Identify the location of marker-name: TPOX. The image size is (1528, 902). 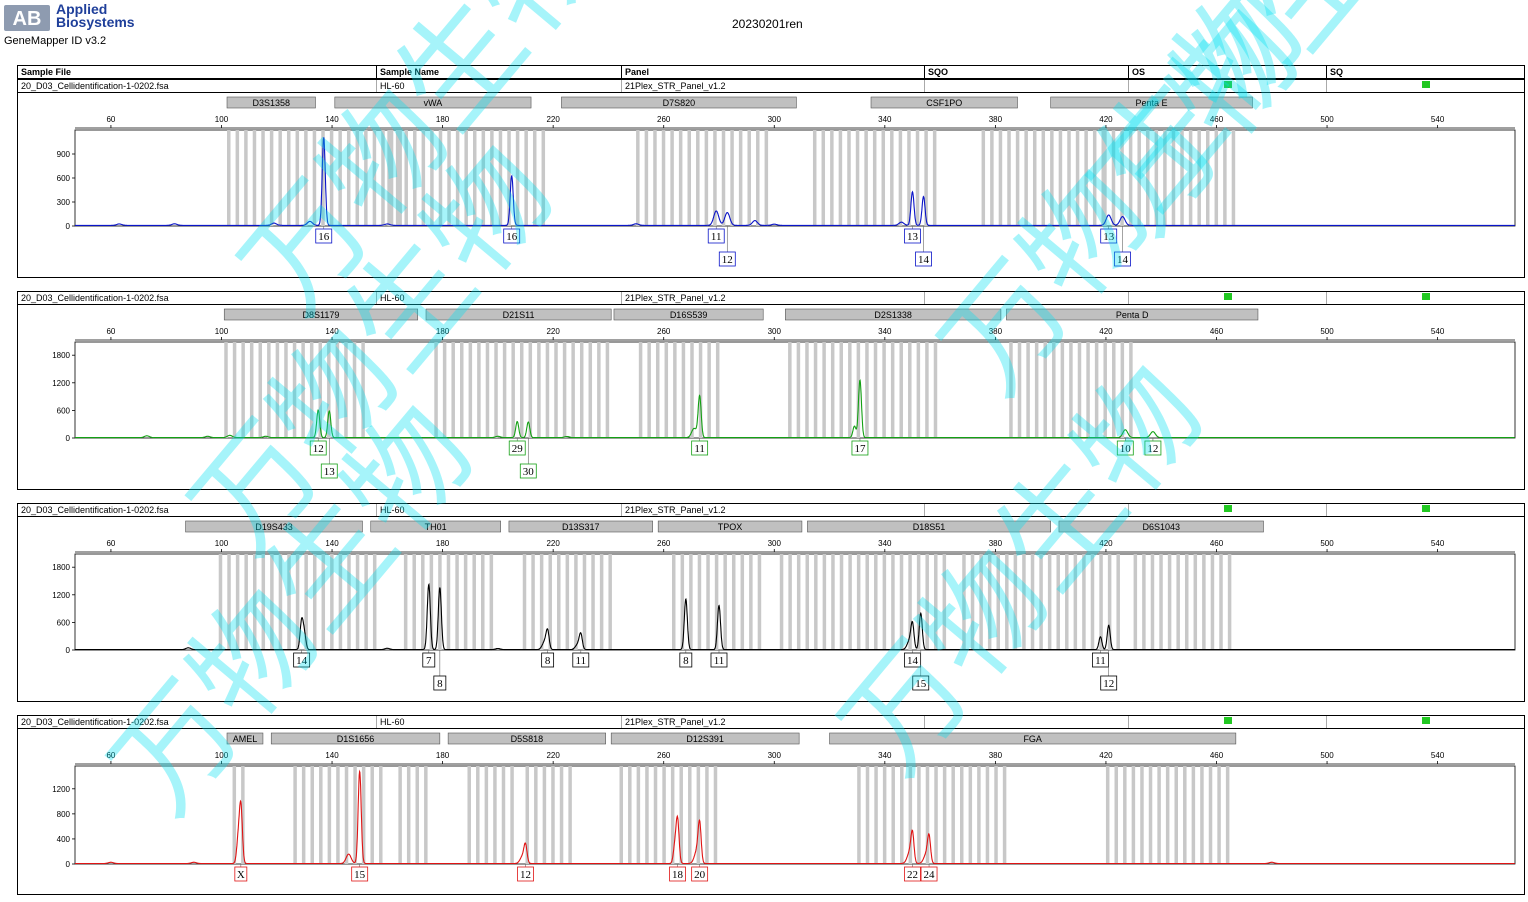
(730, 527).